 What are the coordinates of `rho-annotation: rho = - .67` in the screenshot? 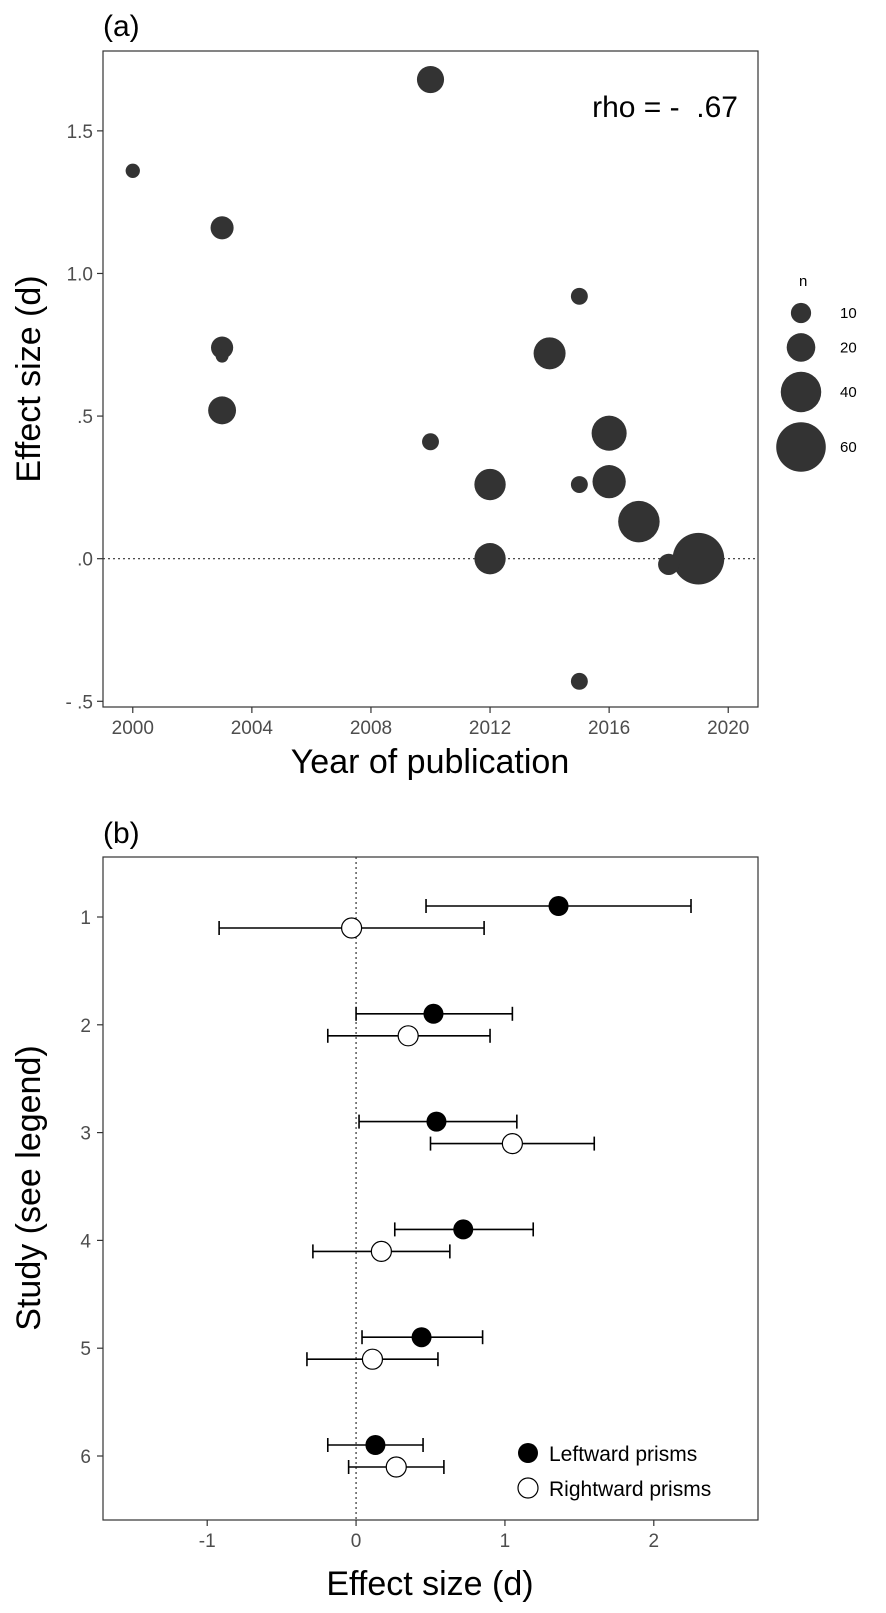 It's located at (665, 107).